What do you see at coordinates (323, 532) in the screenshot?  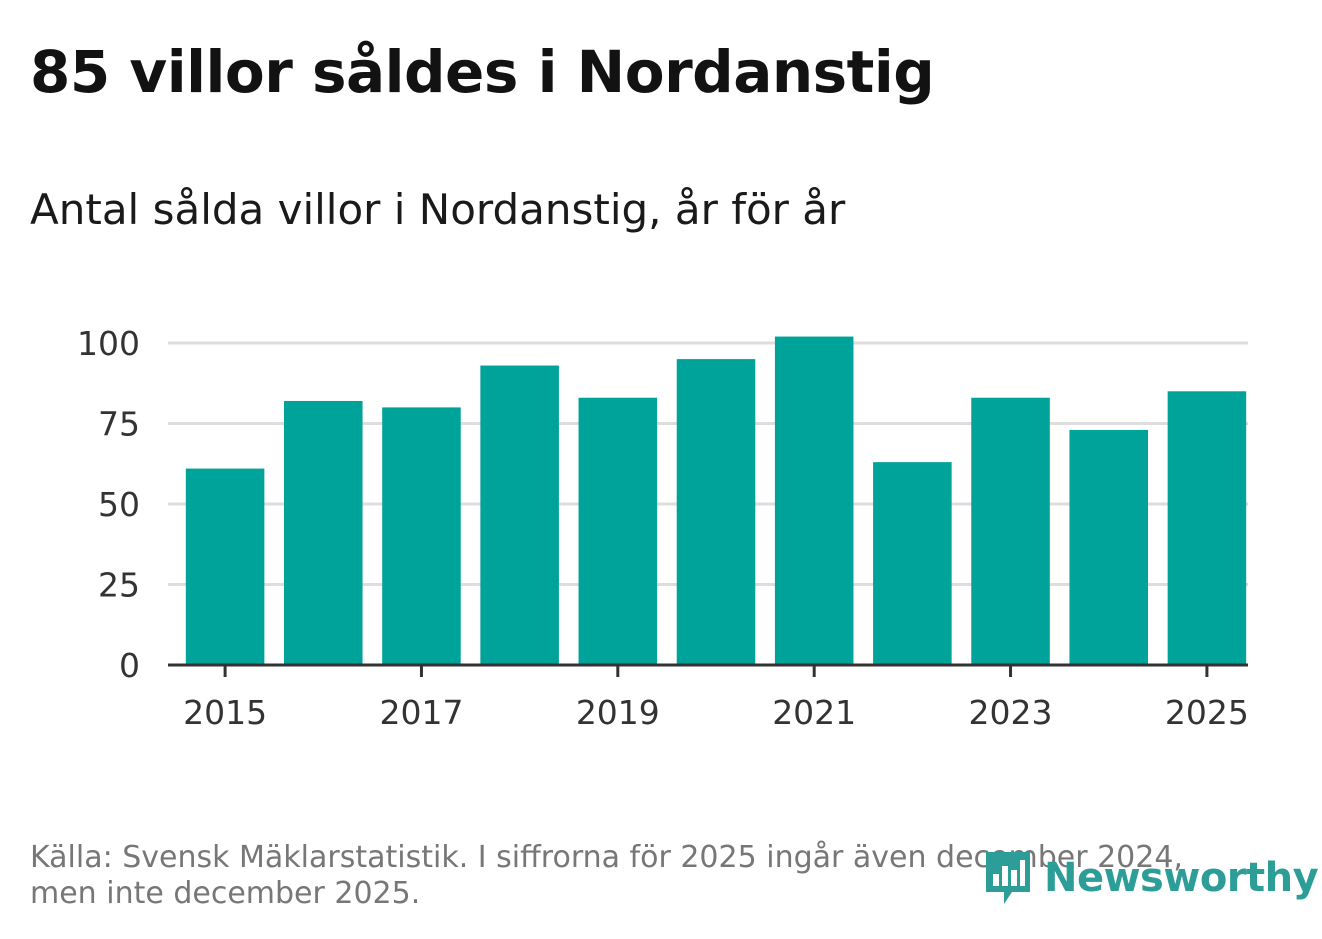 I see `bar-2016` at bounding box center [323, 532].